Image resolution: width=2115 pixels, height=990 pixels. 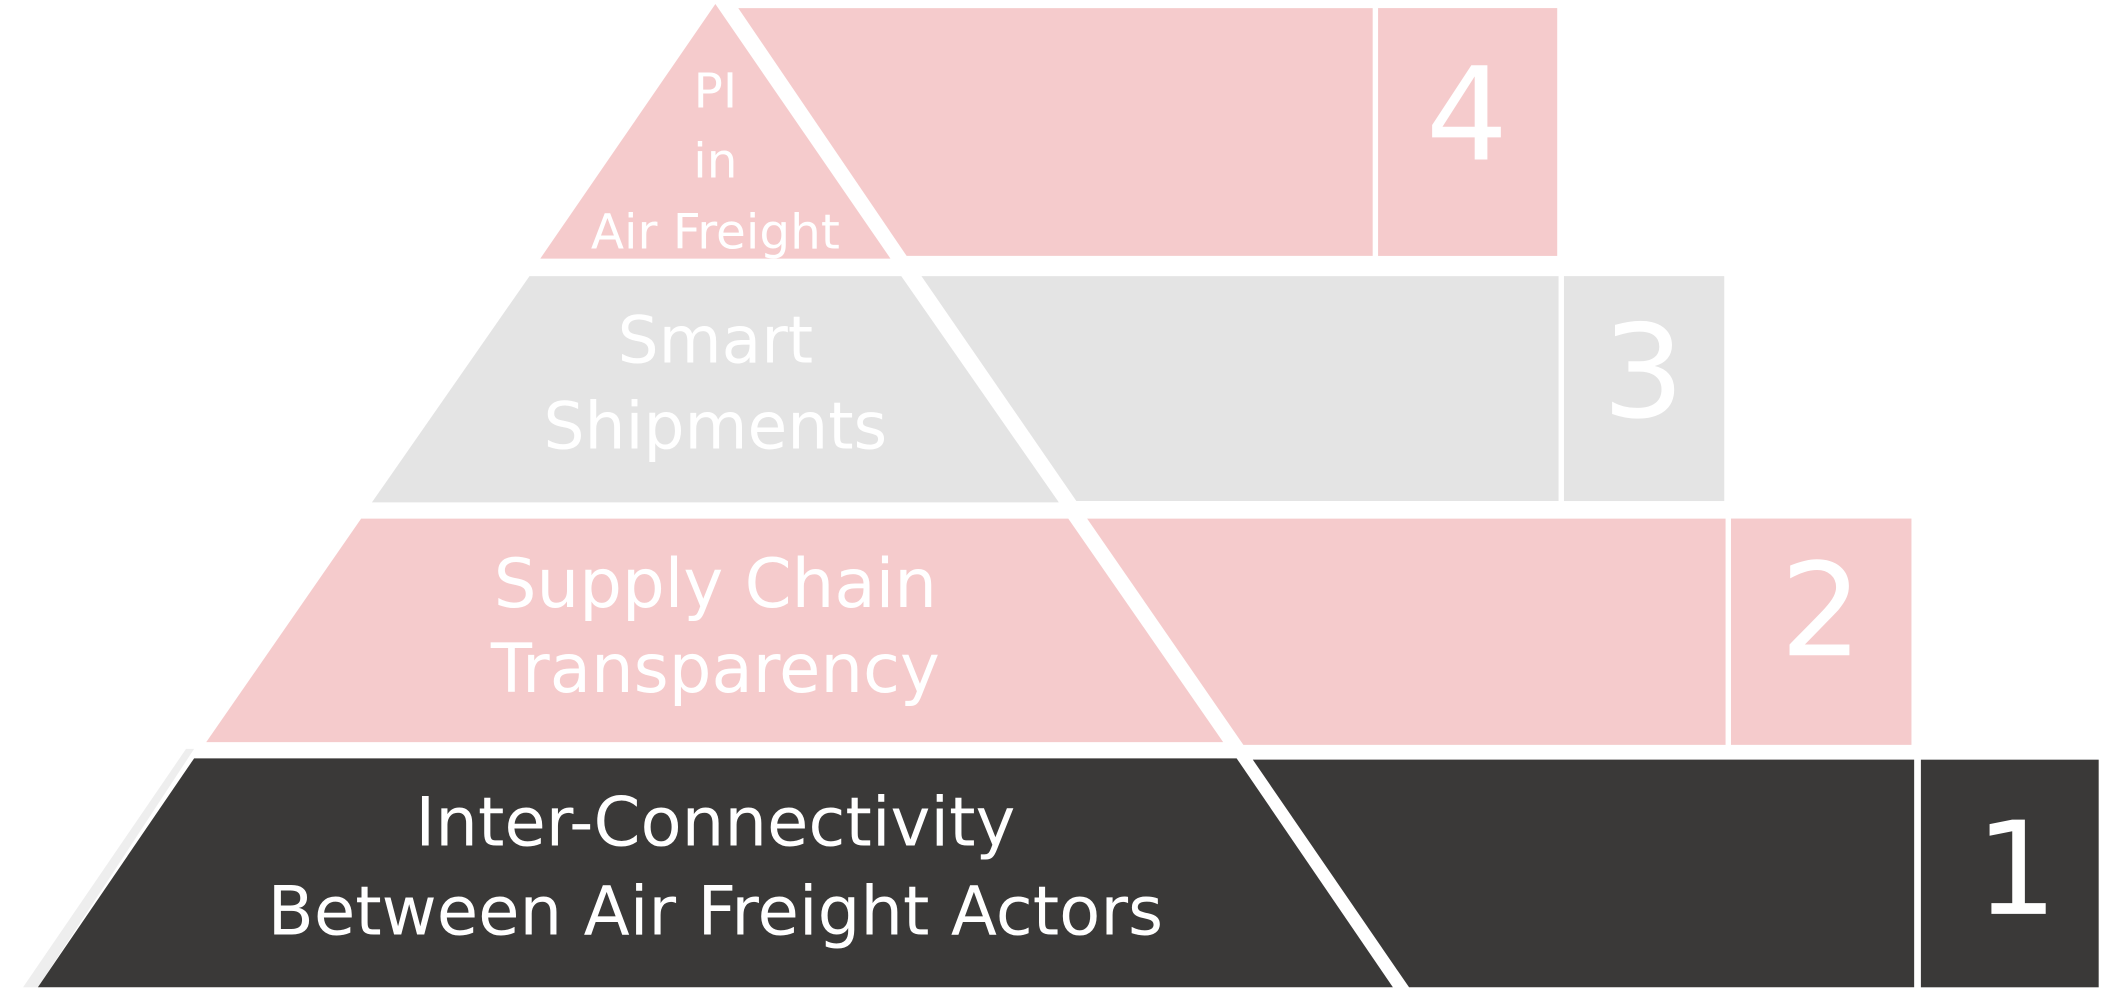 I want to click on level-2-number-box, so click(x=1821, y=631).